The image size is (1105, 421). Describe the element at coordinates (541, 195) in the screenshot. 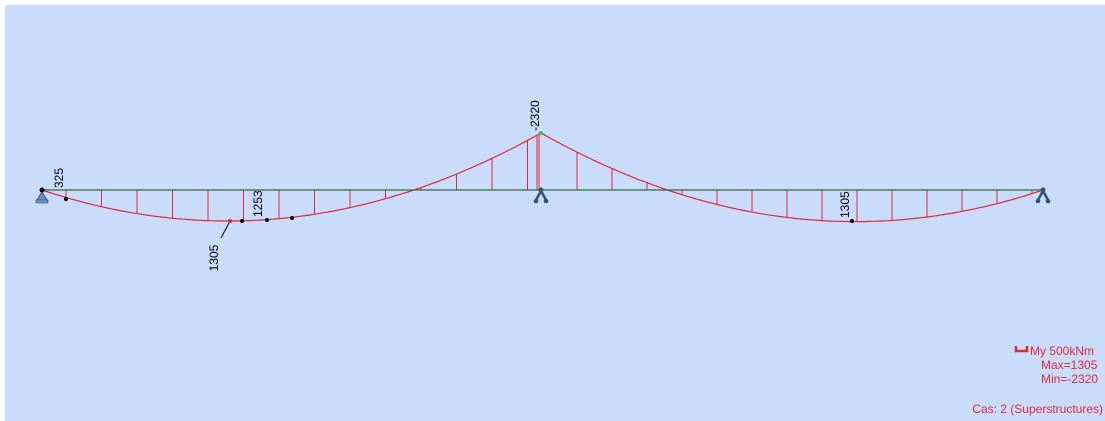

I see `support-middle` at that location.